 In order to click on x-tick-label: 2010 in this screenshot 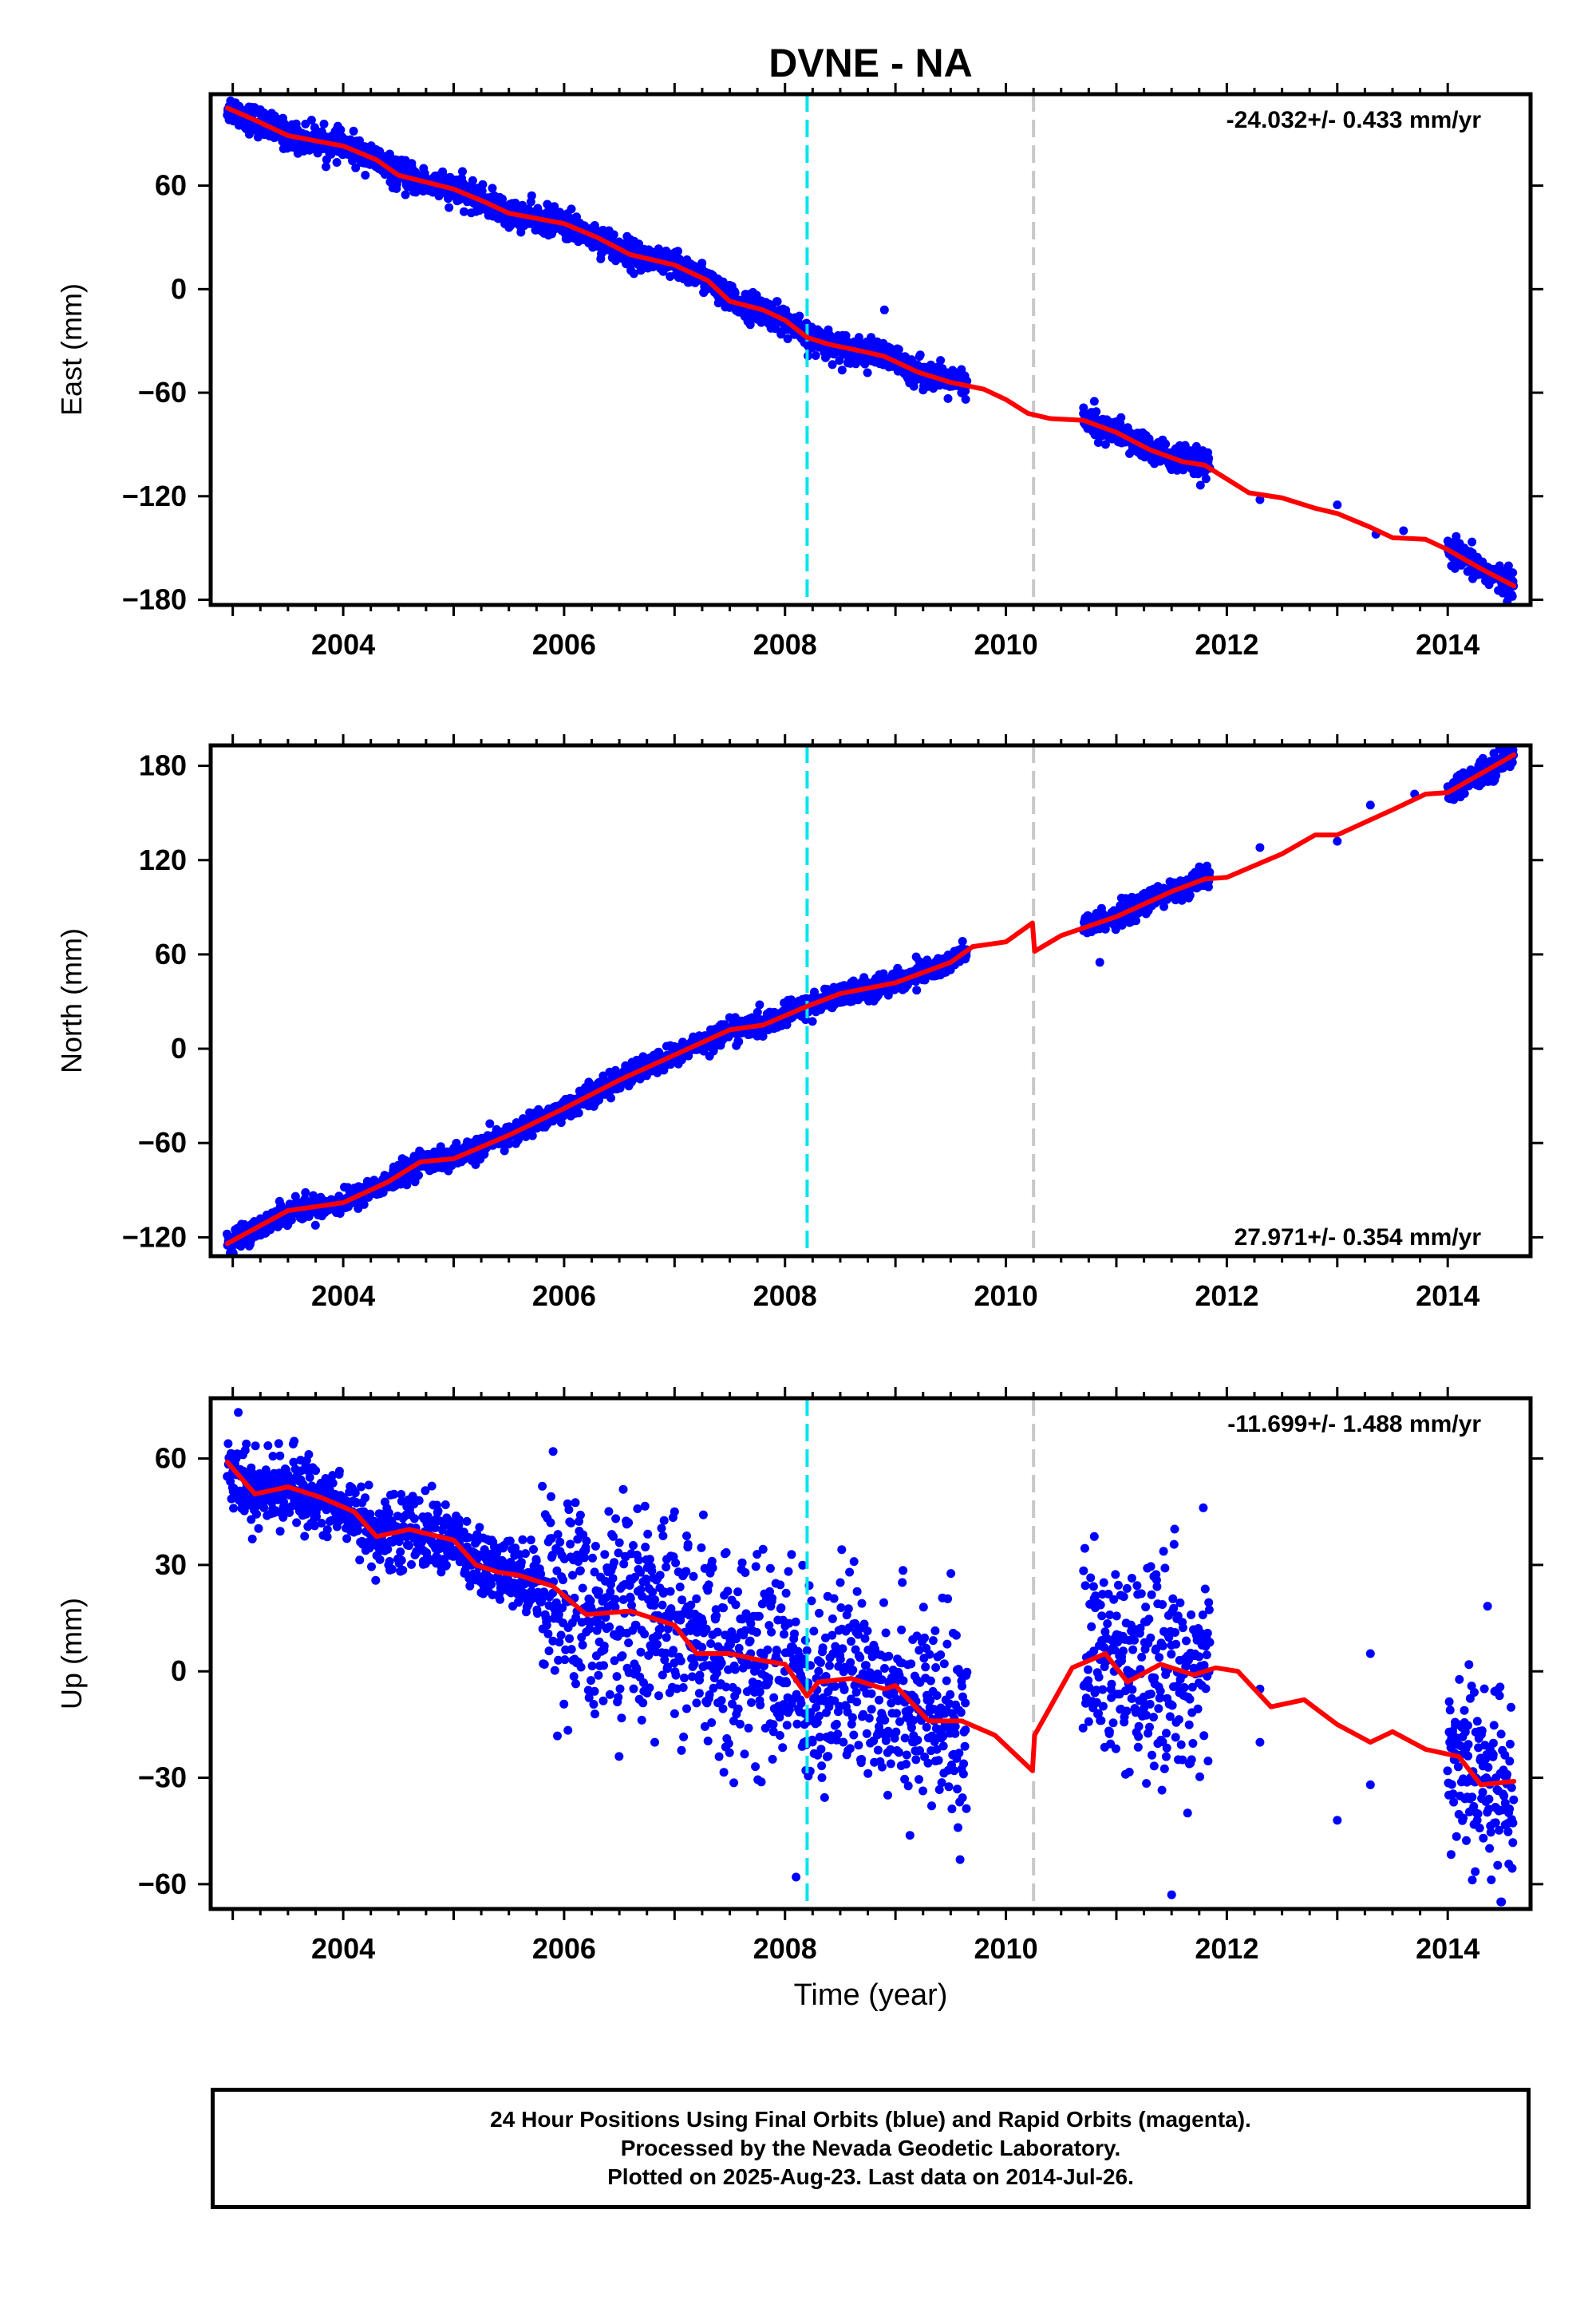, I will do `click(1006, 1295)`.